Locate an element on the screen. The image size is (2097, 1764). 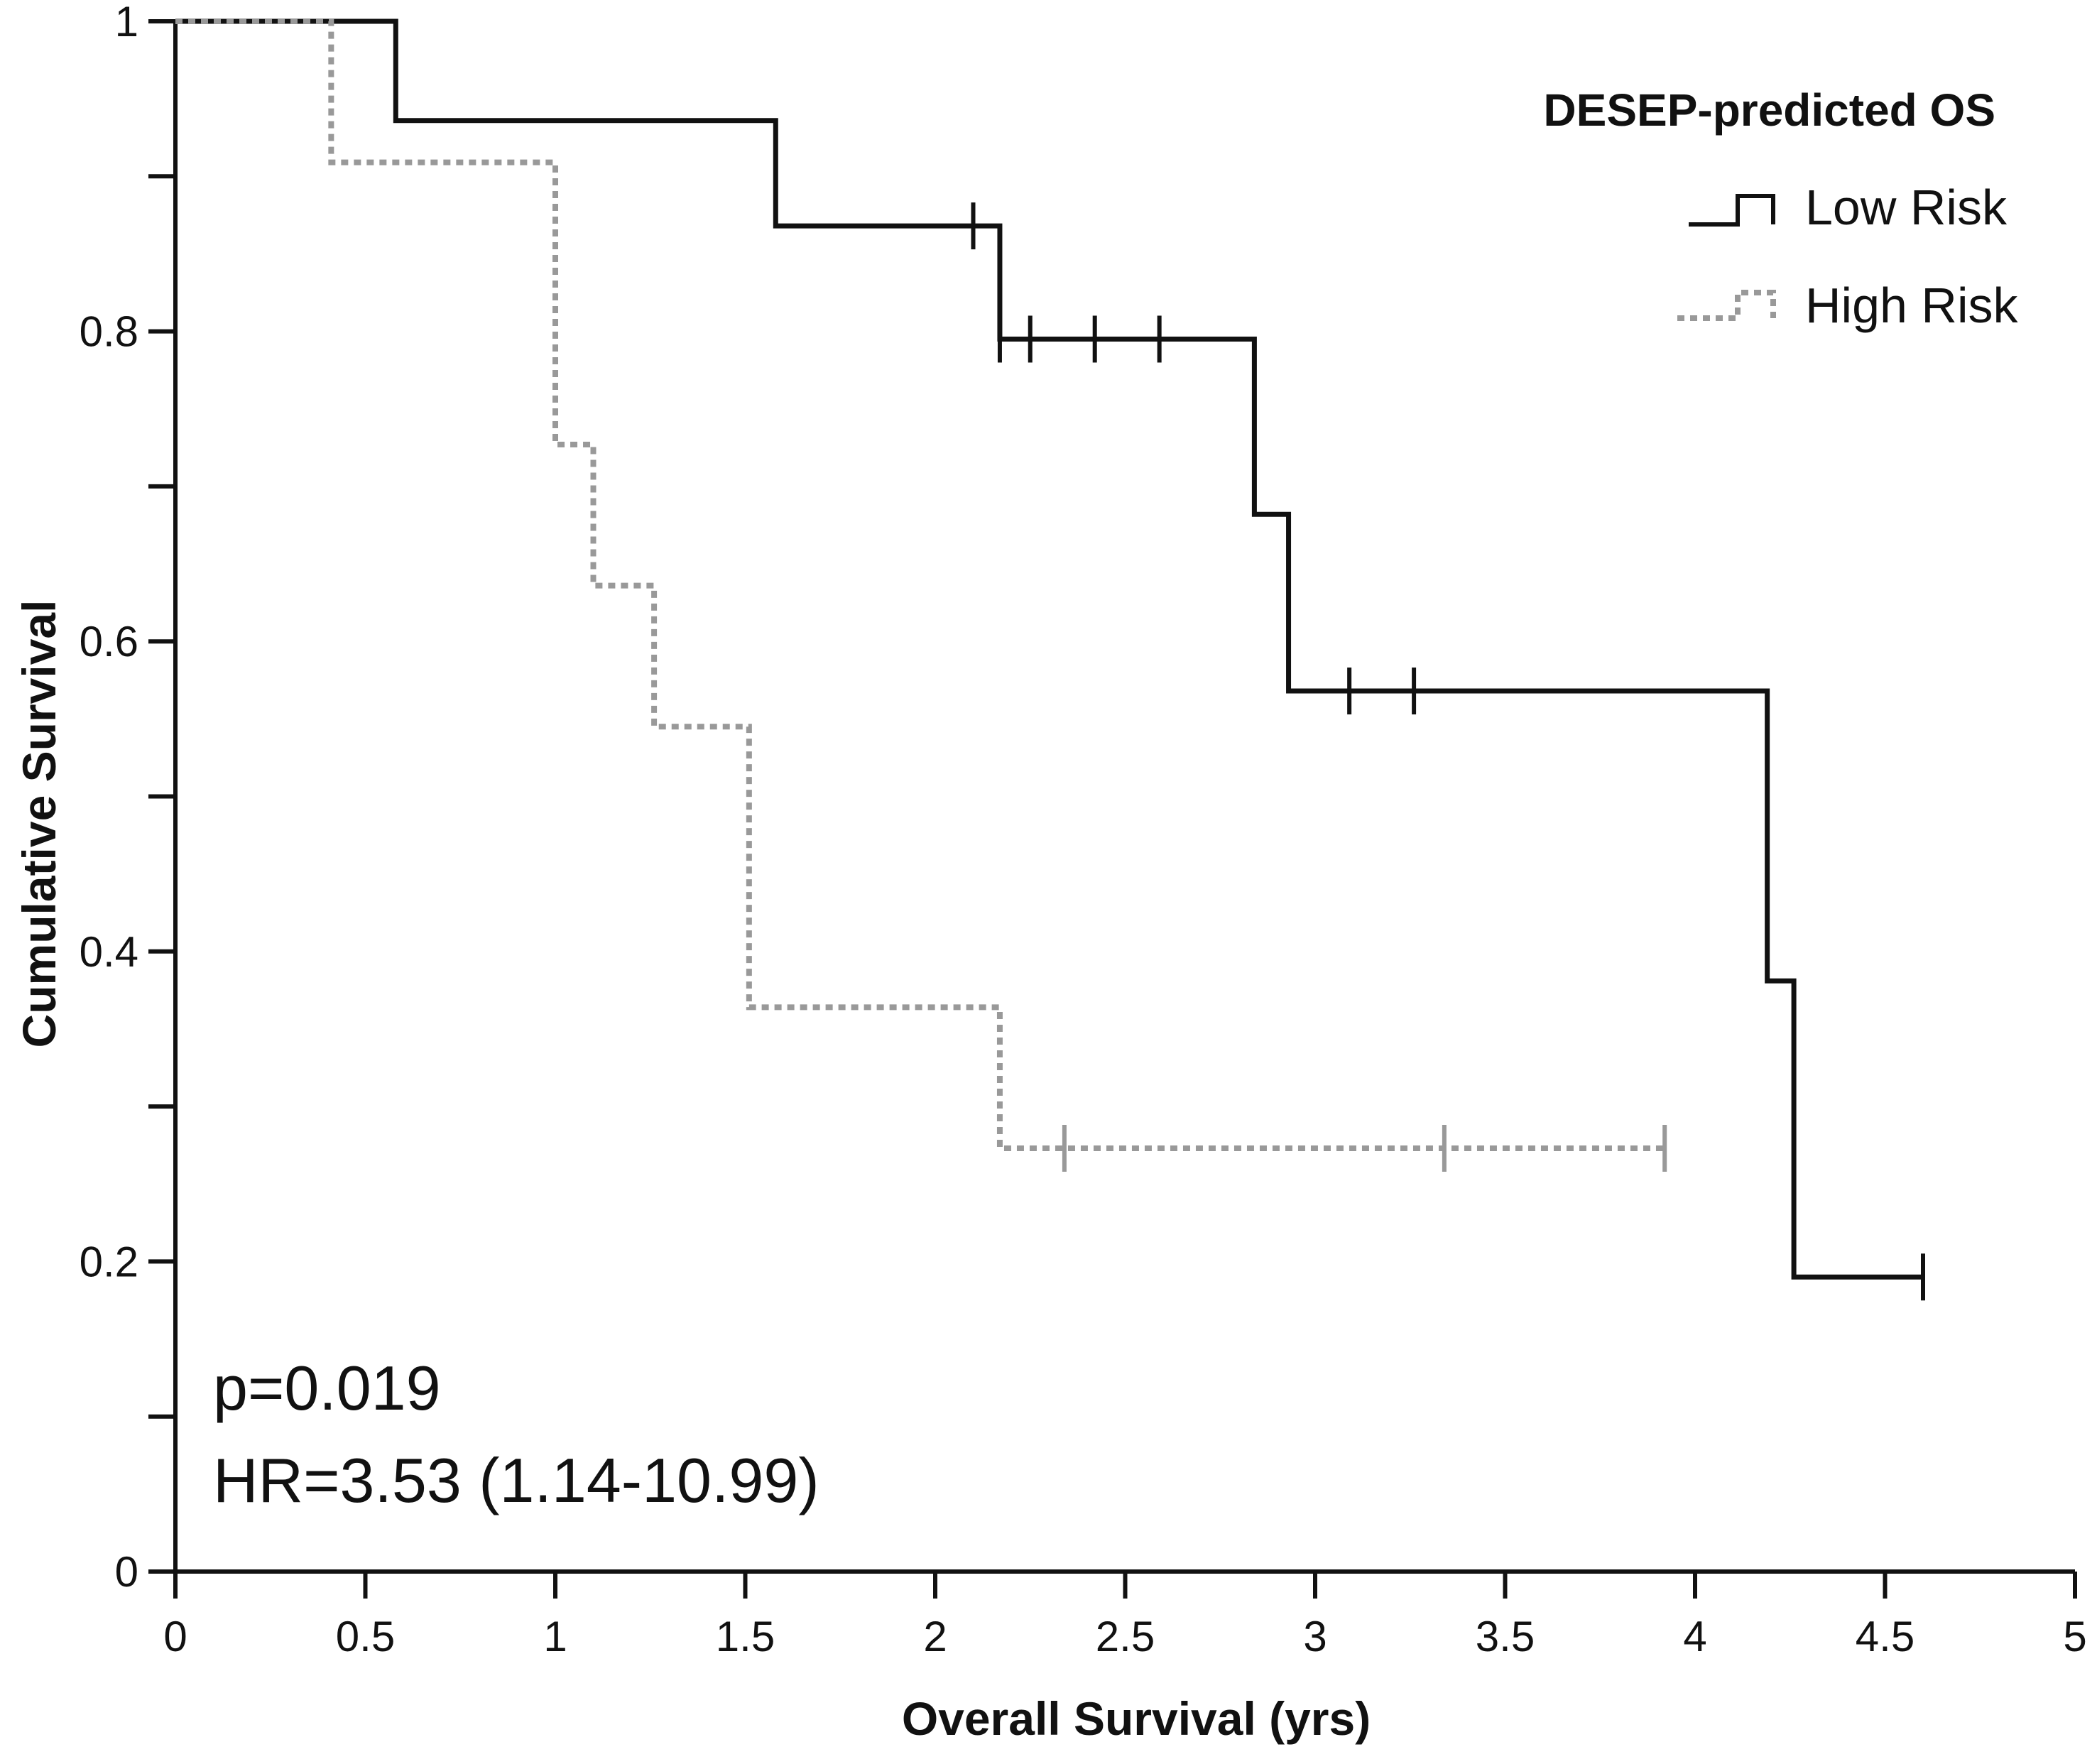
x-tick-label: 0 is located at coordinates (175, 1636).